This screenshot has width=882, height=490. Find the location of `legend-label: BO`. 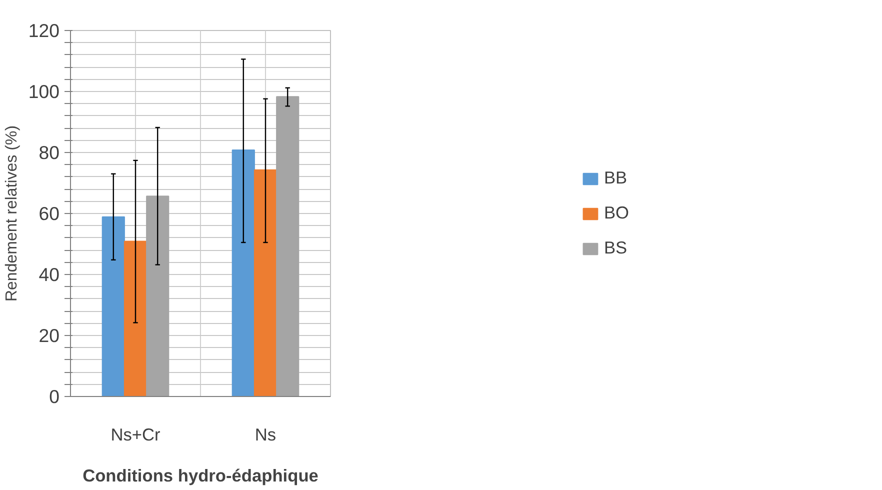

legend-label: BO is located at coordinates (617, 213).